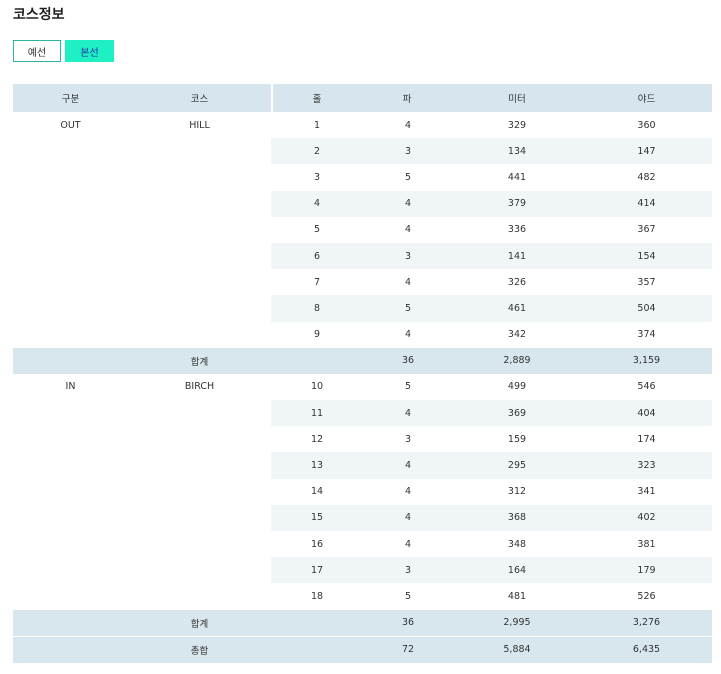 This screenshot has height=674, width=721. What do you see at coordinates (362, 570) in the screenshot?
I see `table-row: 17 3 164 179` at bounding box center [362, 570].